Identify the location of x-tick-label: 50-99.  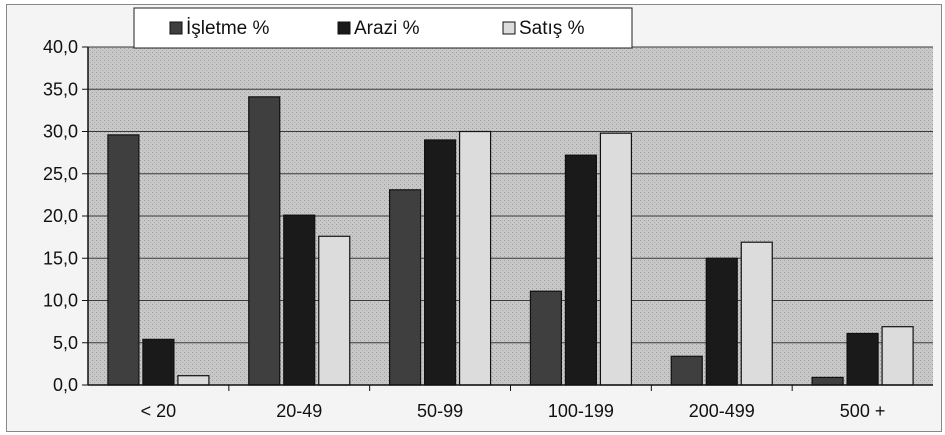
(440, 411).